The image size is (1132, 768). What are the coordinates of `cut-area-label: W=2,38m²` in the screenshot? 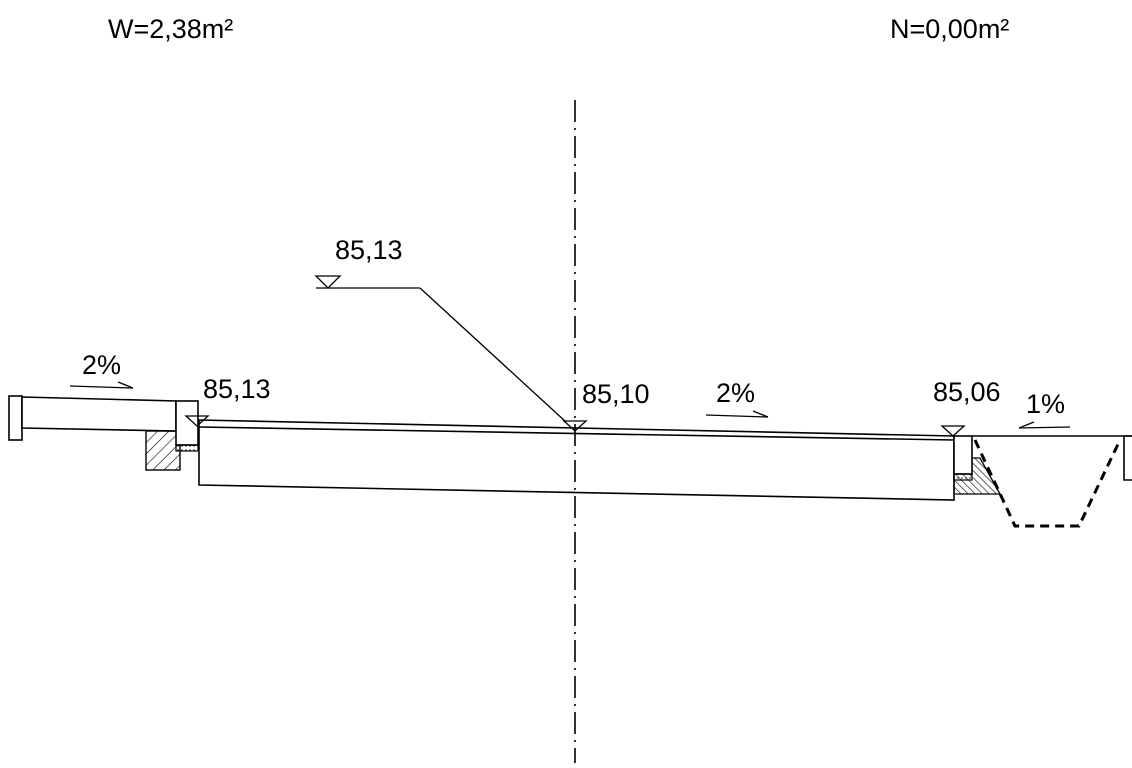 It's located at (170, 29).